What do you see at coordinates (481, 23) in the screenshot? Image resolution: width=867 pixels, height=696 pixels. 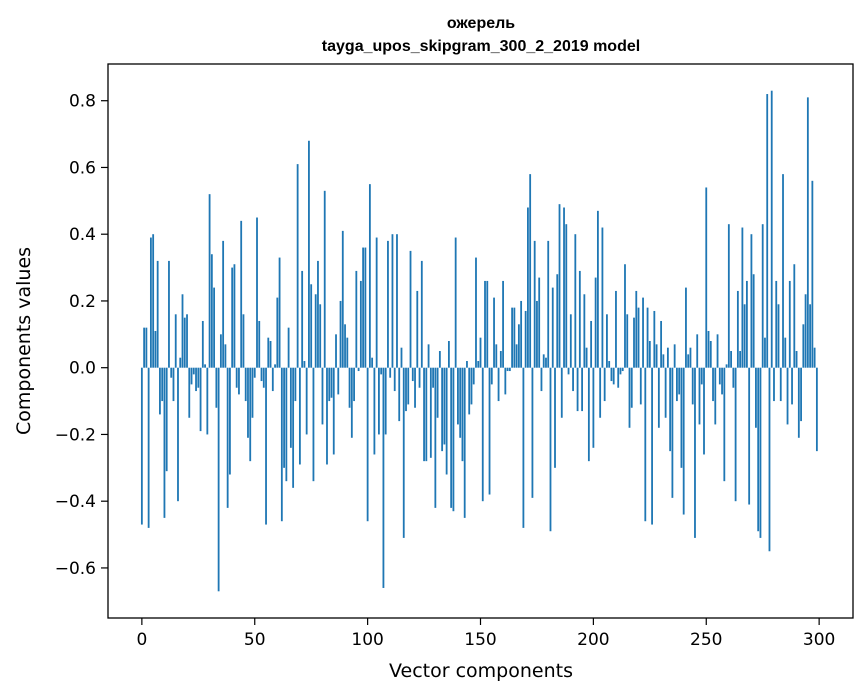 I see `chart-title: ожерель` at bounding box center [481, 23].